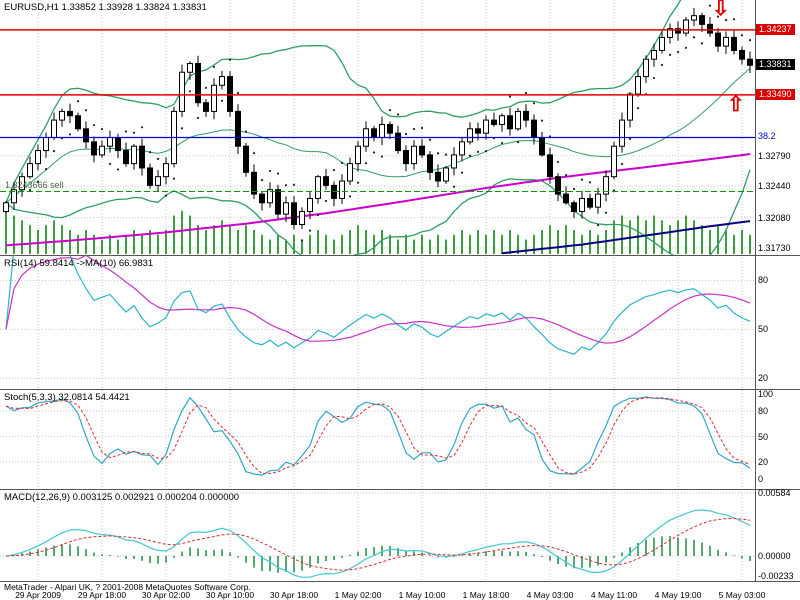  What do you see at coordinates (775, 94) in the screenshot?
I see `support-price-badge: 1.33490` at bounding box center [775, 94].